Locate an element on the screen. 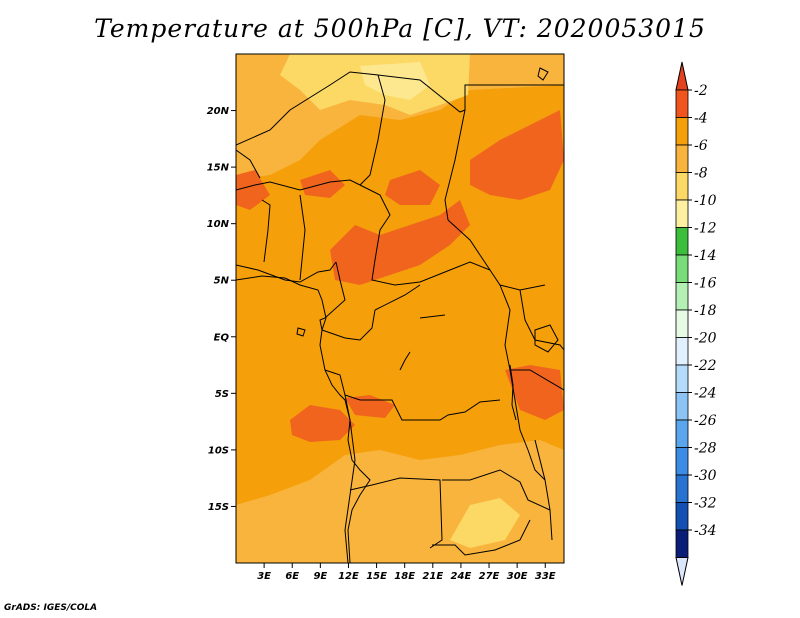 The image size is (800, 618). field-region-south-cooler is located at coordinates (485, 523).